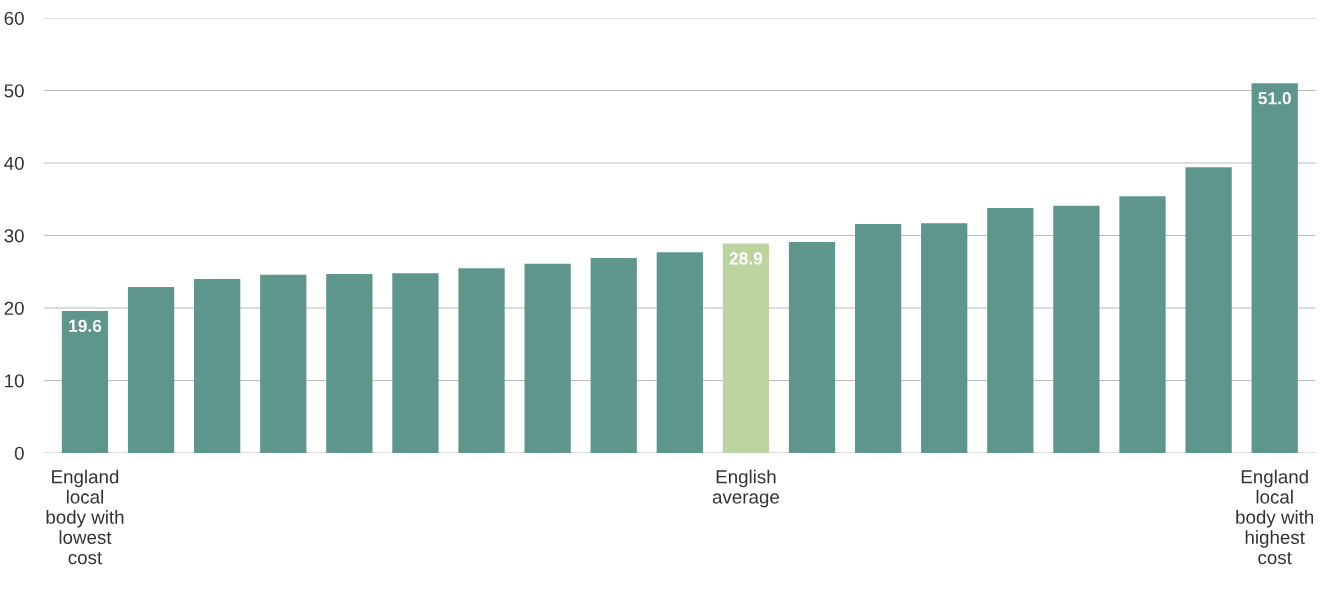 This screenshot has height=606, width=1333. I want to click on y-tick-label: 40, so click(14, 163).